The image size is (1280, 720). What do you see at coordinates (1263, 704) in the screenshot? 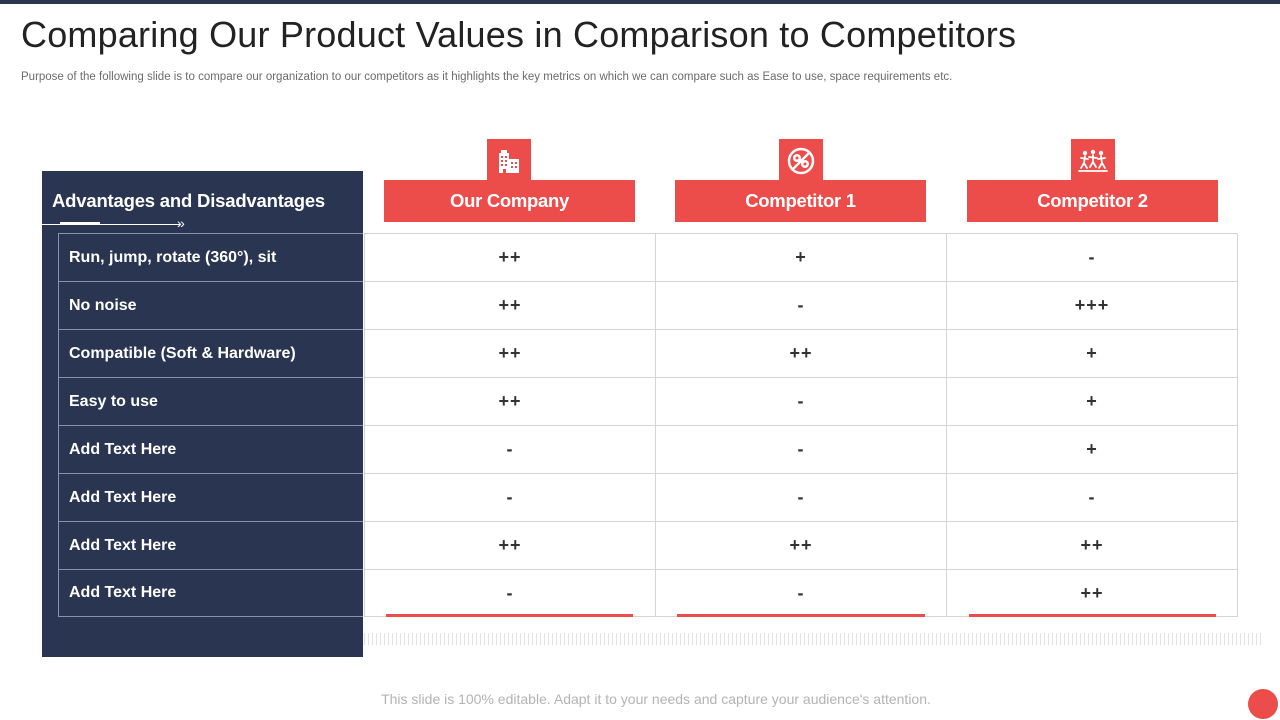
I see `corner-dot` at bounding box center [1263, 704].